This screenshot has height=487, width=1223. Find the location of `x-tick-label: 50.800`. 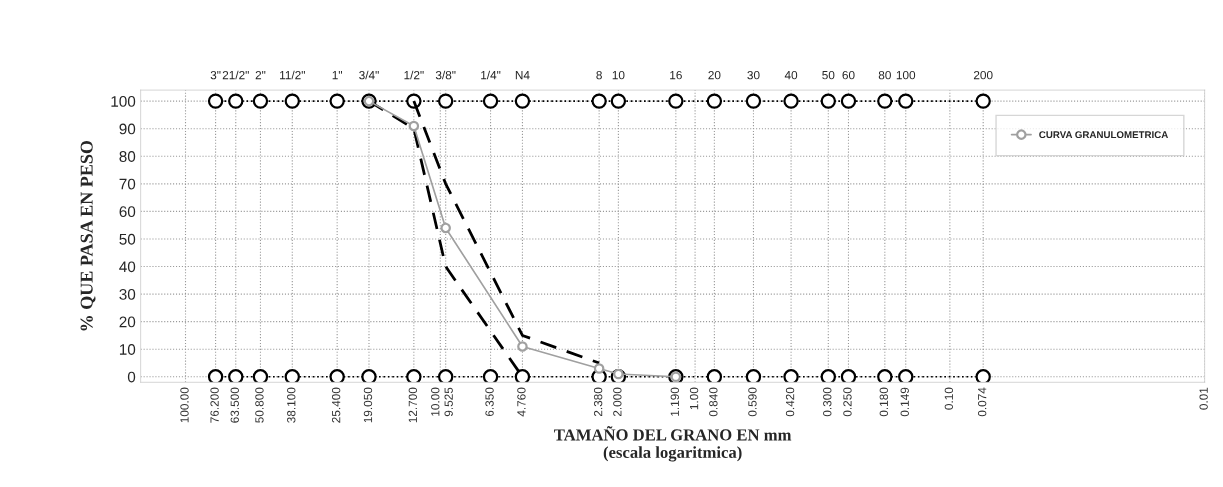

x-tick-label: 50.800 is located at coordinates (259, 405).